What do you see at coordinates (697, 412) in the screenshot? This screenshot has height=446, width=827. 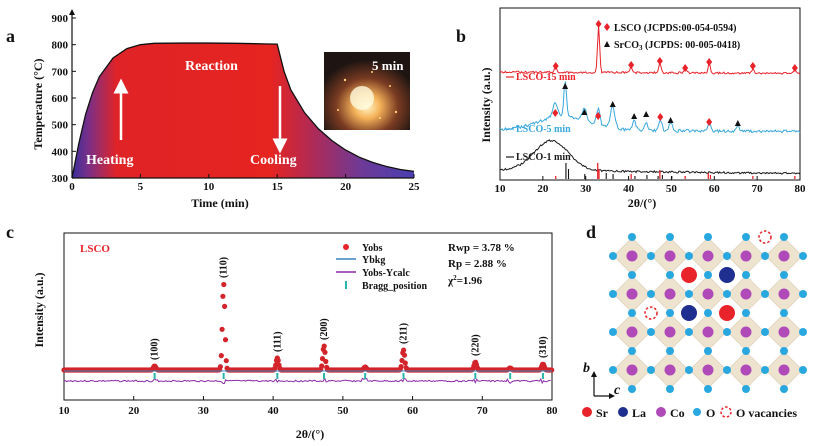 I see `legend-o-dot` at bounding box center [697, 412].